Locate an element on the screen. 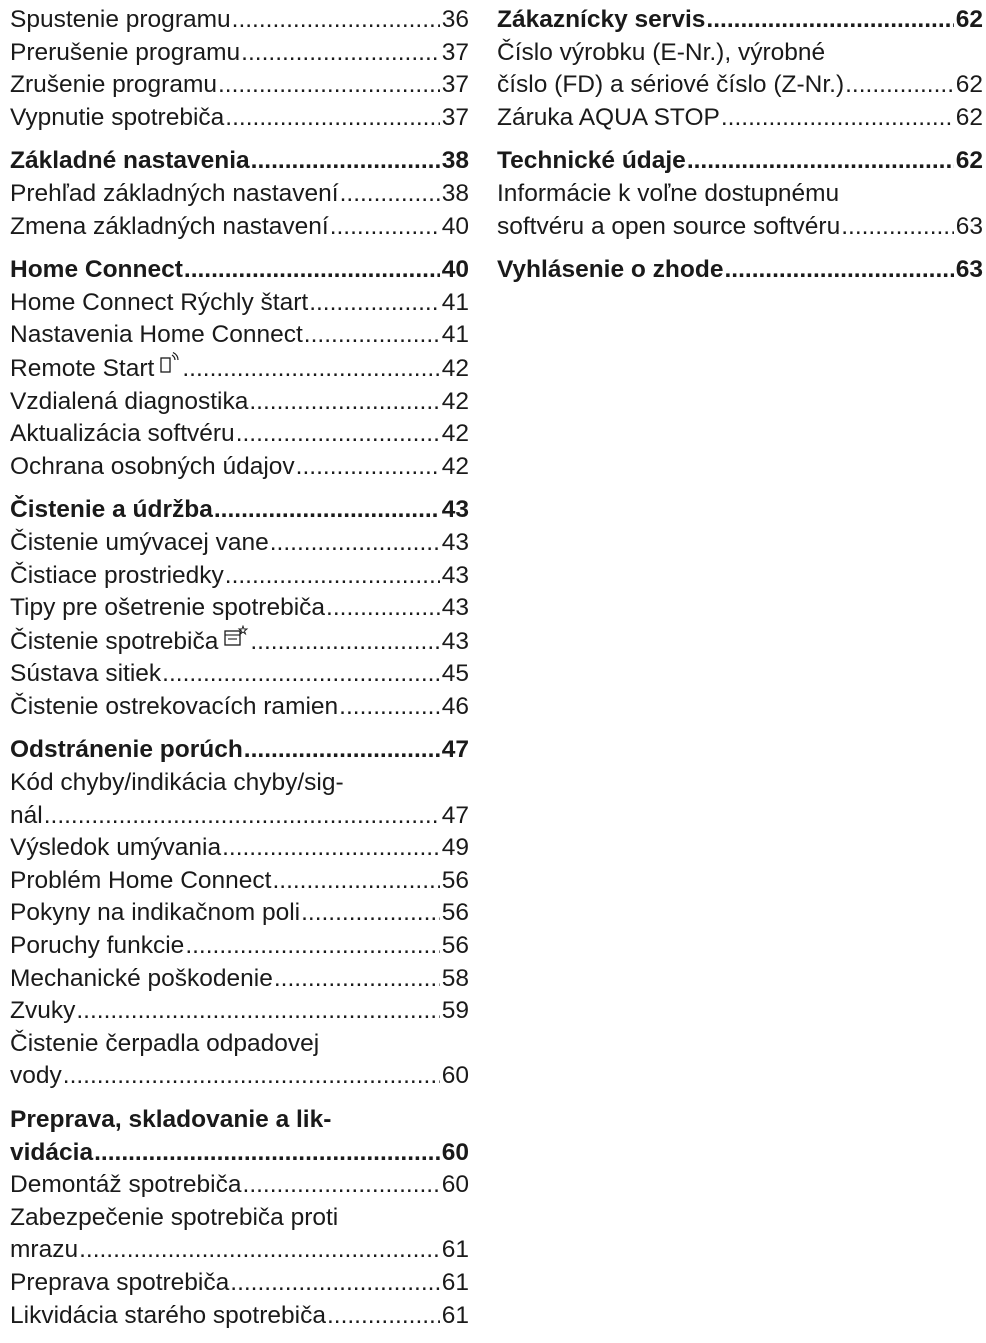  toc-section-heading: Odstránenie porúch 47 is located at coordinates (239, 750).